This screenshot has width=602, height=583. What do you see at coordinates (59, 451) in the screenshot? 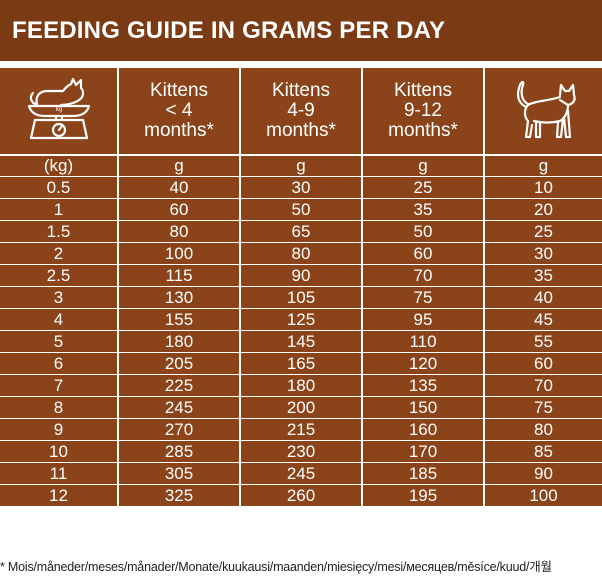
I see `weight-cell: 10` at bounding box center [59, 451].